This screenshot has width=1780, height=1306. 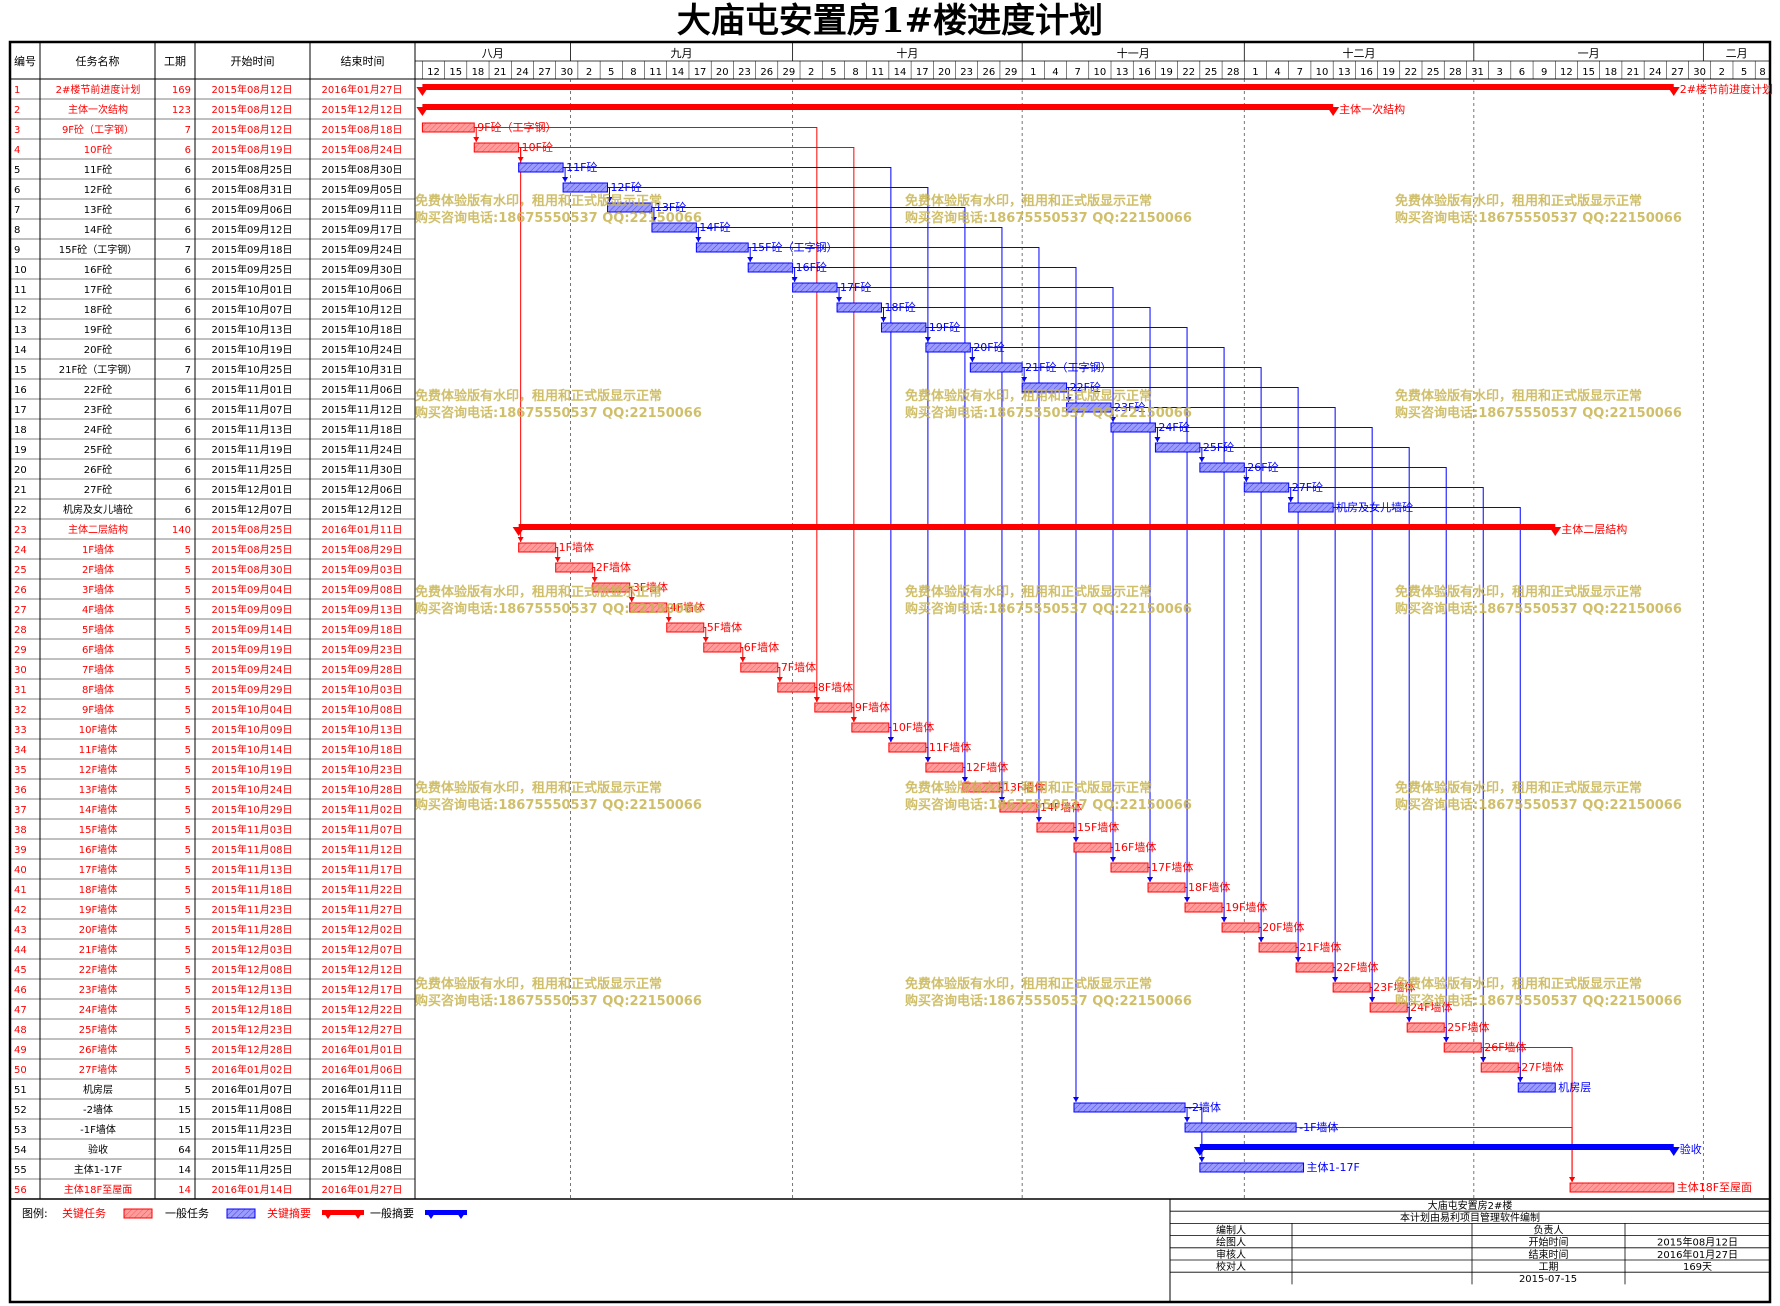 I want to click on bar-label: 3F墙体, so click(x=650, y=587).